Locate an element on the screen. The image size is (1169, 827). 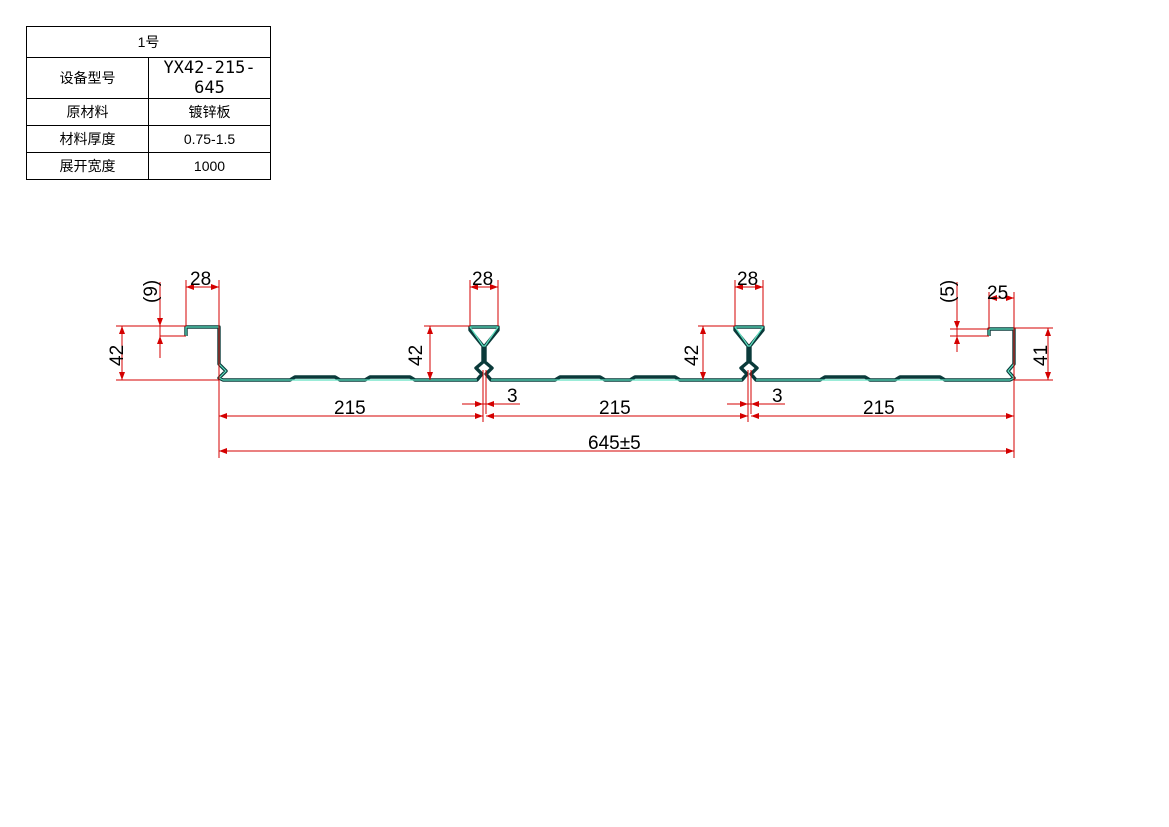
dim-rib1-gap: 3 is located at coordinates (512, 396).